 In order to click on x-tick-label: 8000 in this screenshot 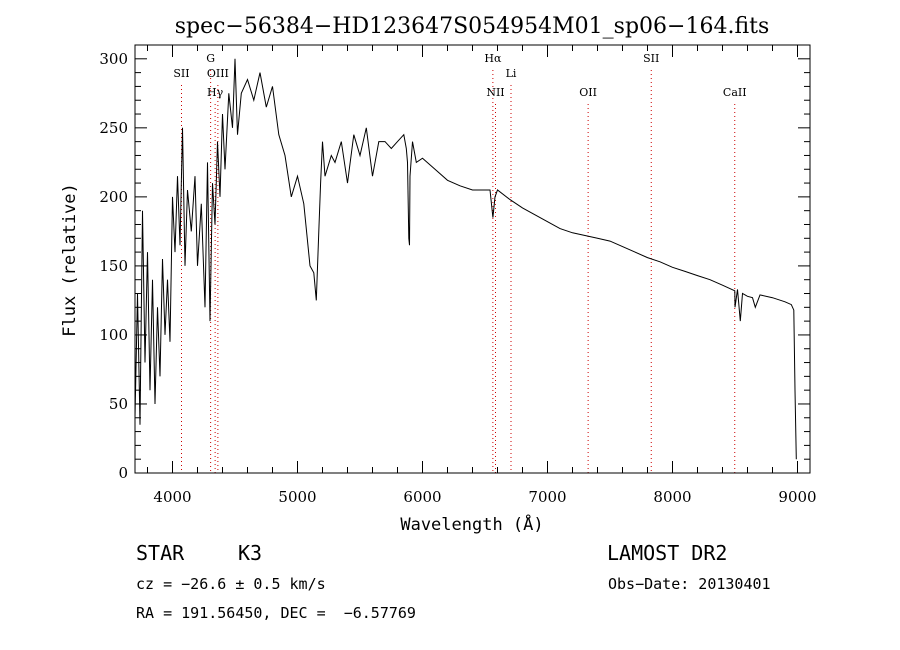, I will do `click(672, 497)`.